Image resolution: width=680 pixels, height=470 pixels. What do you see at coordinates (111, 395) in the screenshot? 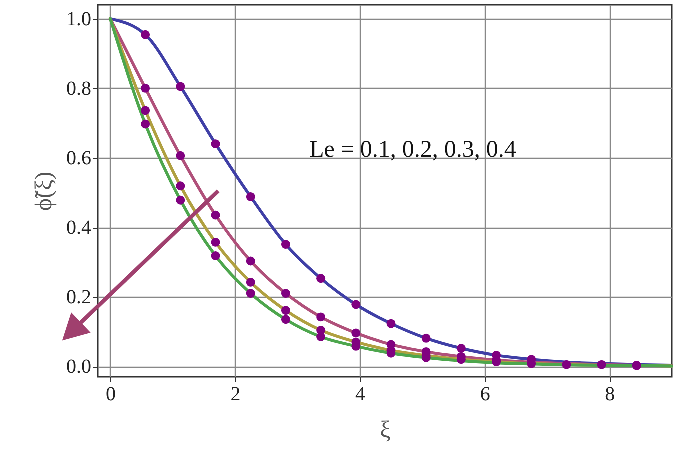
I see `x-tick-label: 0` at bounding box center [111, 395].